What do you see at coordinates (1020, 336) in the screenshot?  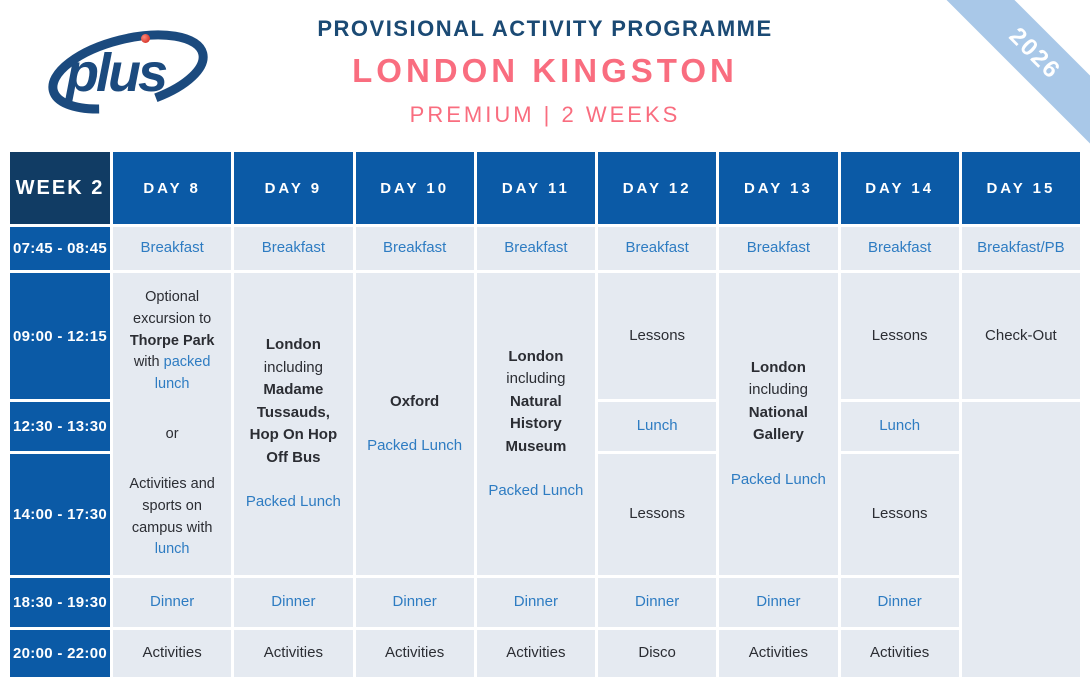 I see `cell-day15-checkout: Check-Out` at bounding box center [1020, 336].